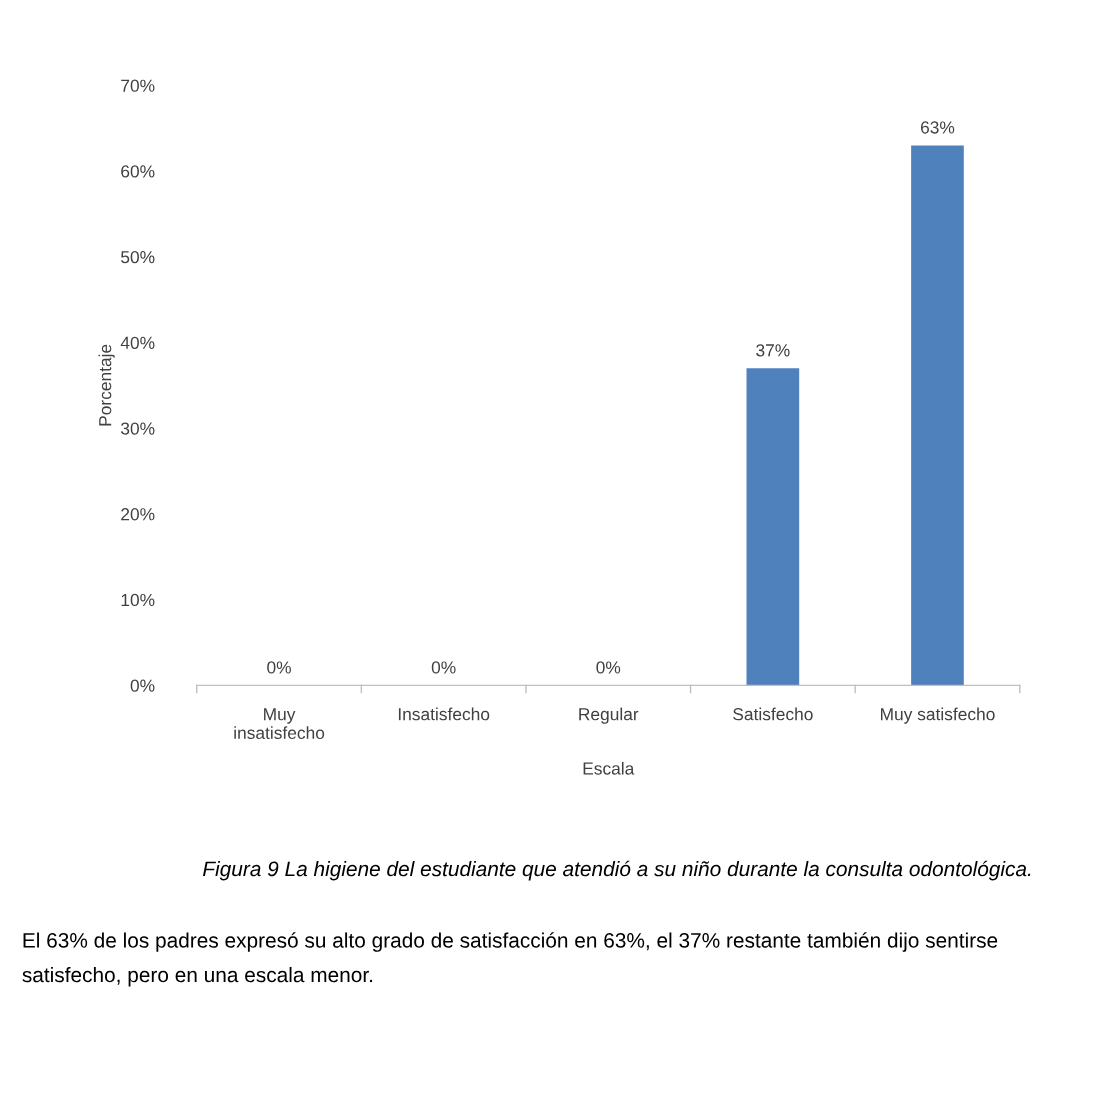 This screenshot has width=1093, height=1109. Describe the element at coordinates (937, 127) in the screenshot. I see `data-label: 63%` at that location.